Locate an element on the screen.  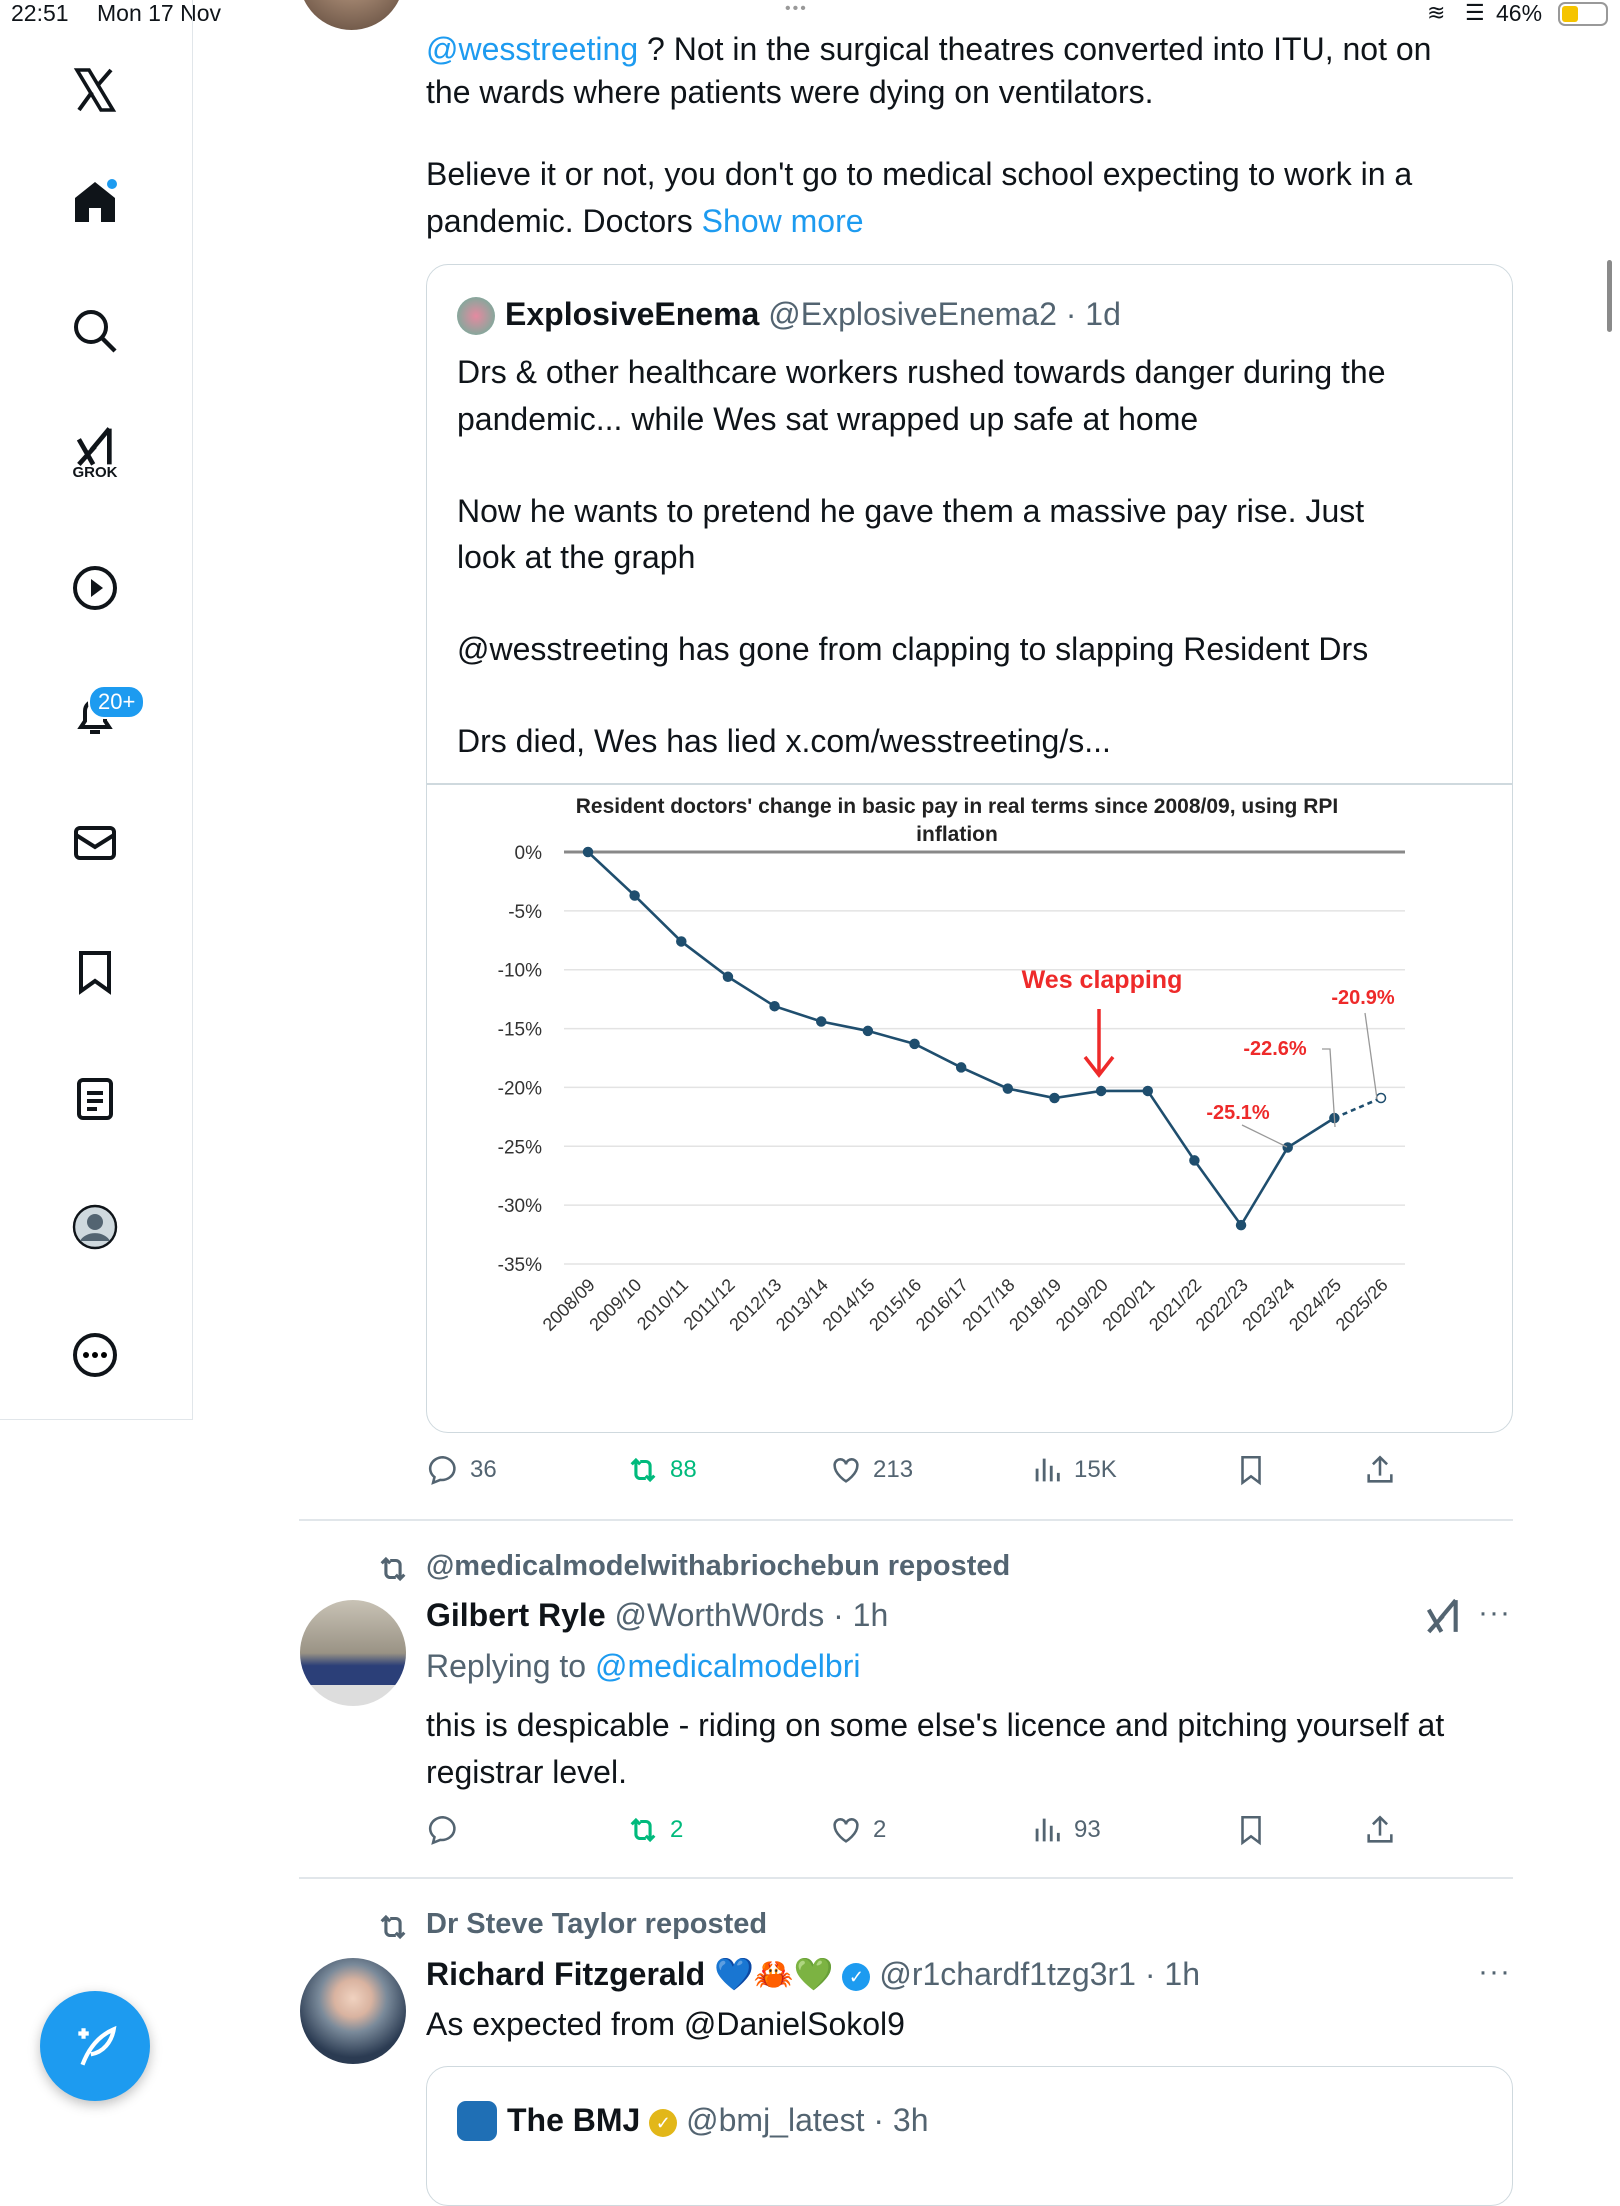
sidebar-divider is located at coordinates (192, 710).